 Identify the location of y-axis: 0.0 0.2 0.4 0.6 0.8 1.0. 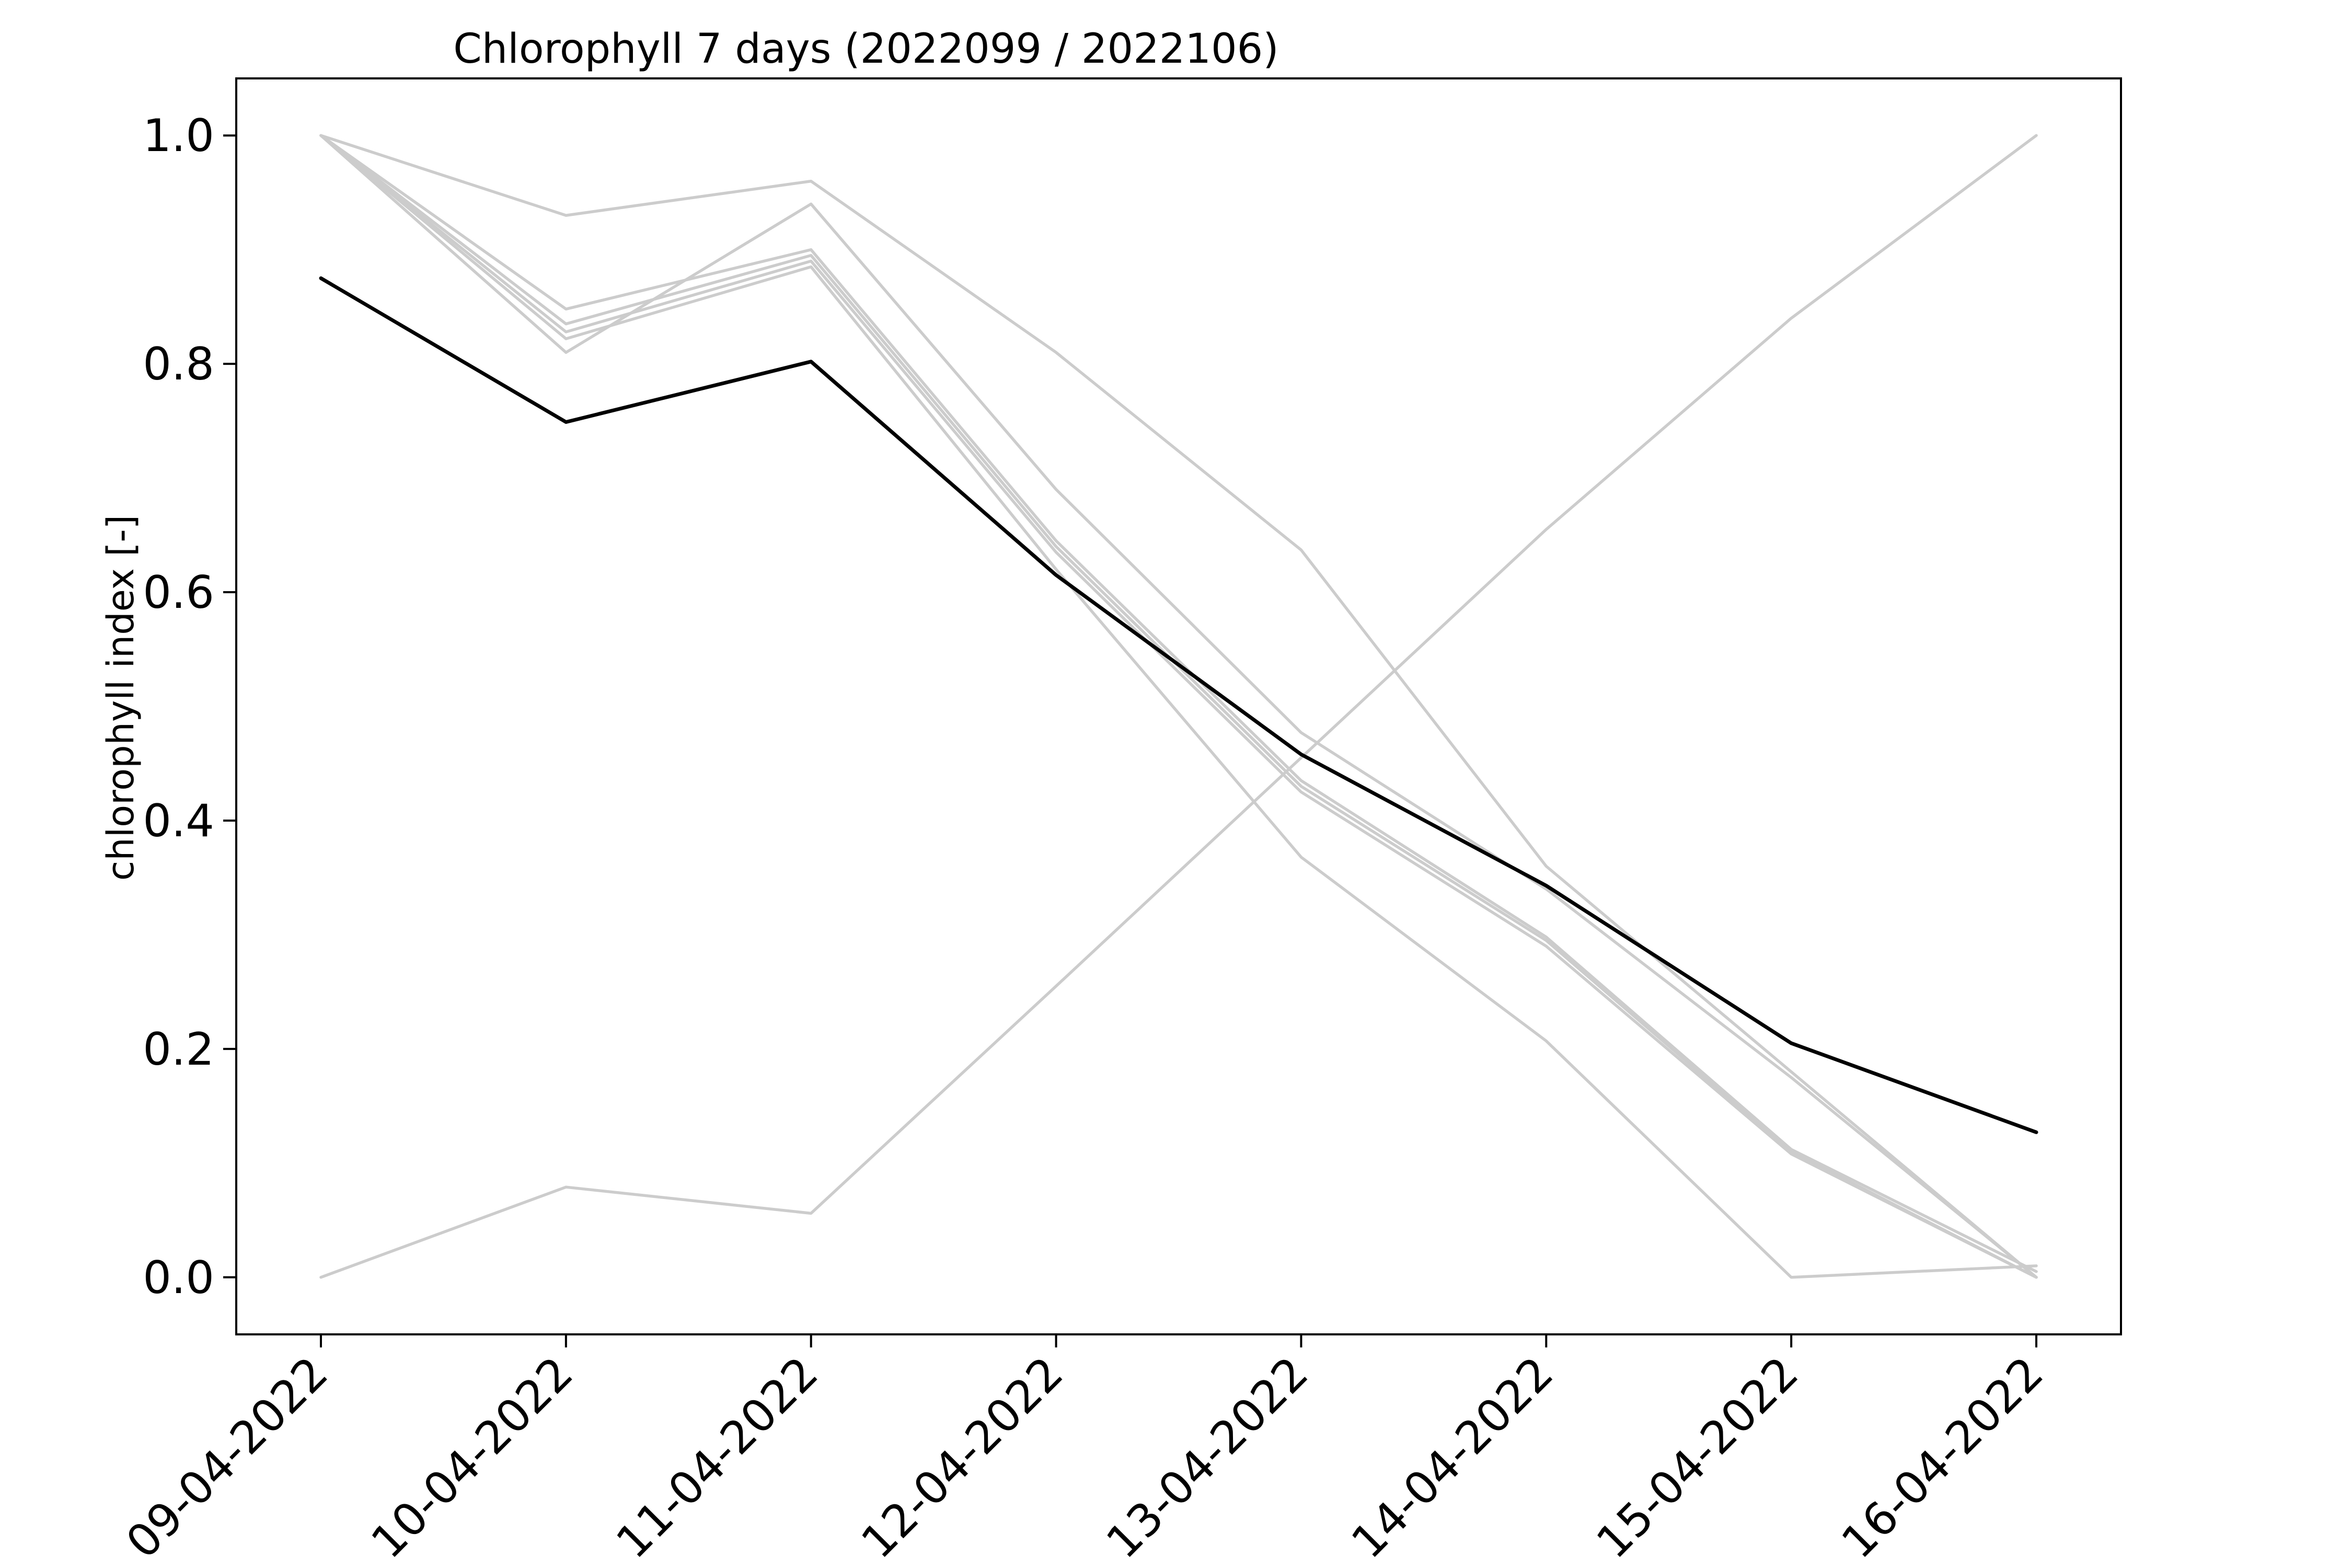
(189, 707).